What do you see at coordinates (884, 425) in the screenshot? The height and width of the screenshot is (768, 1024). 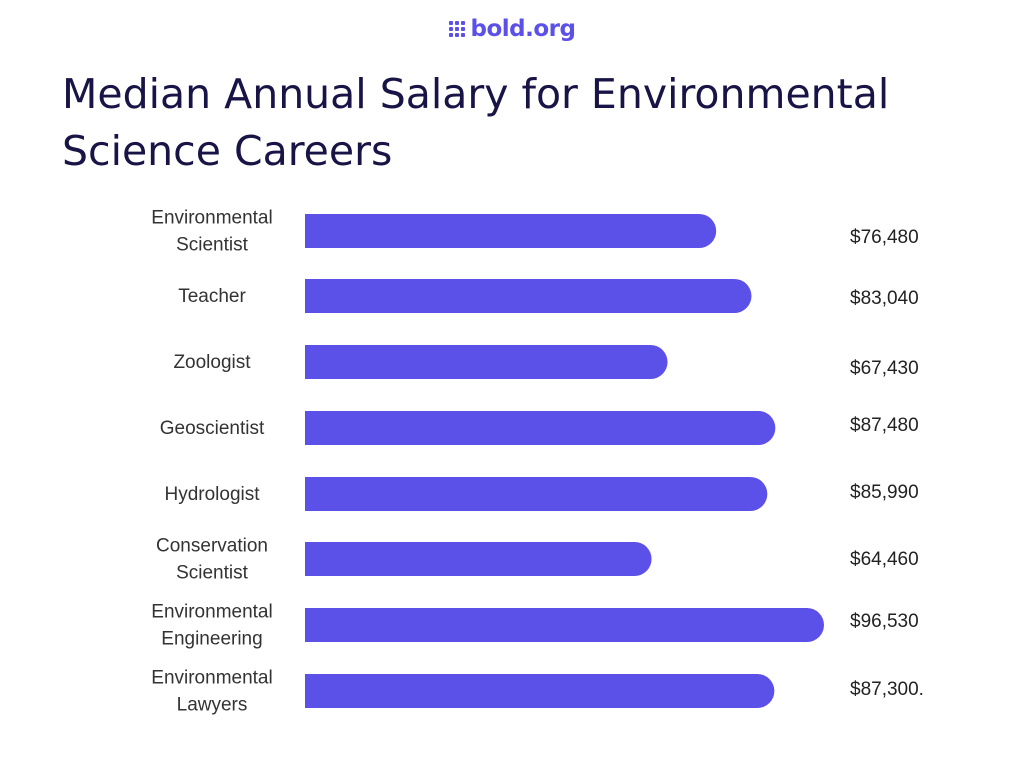 I see `value-label-3: $87,480` at bounding box center [884, 425].